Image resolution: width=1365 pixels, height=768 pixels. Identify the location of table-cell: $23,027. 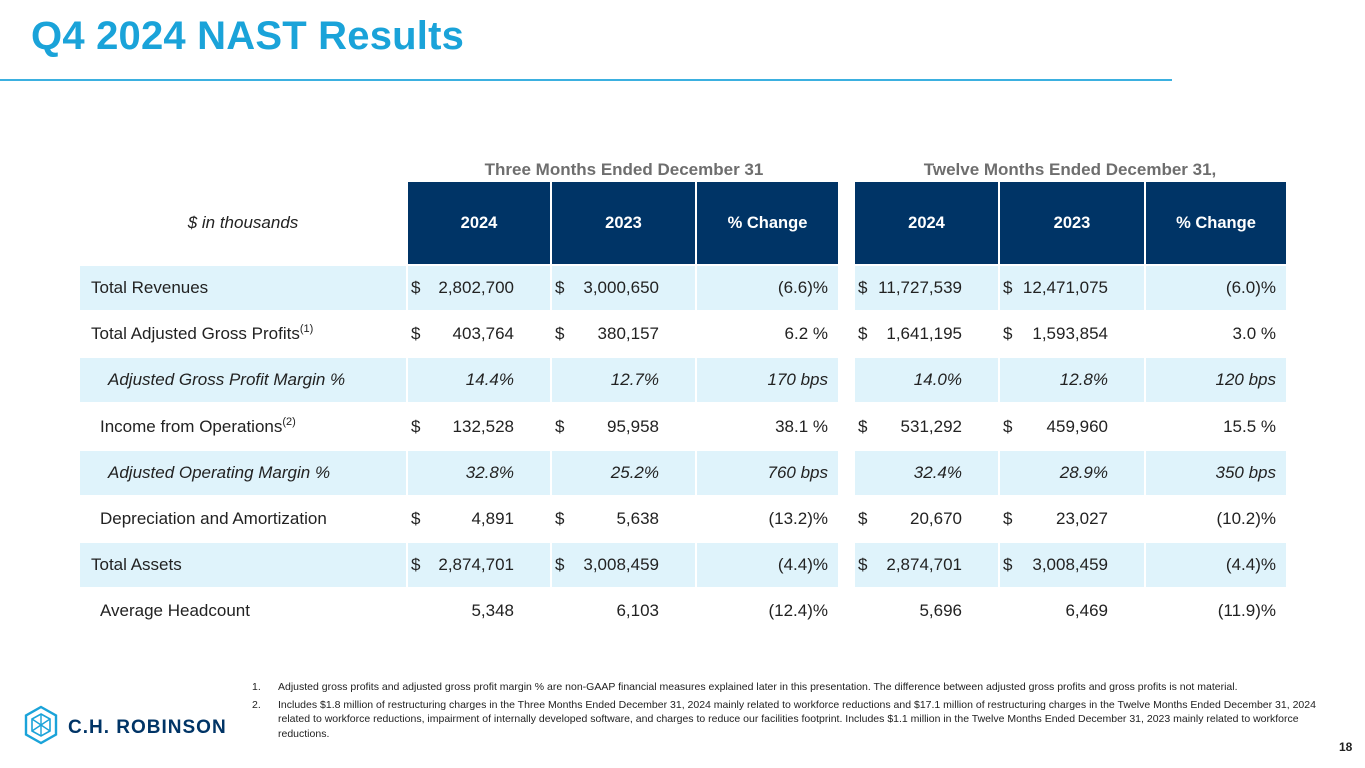
(1072, 519).